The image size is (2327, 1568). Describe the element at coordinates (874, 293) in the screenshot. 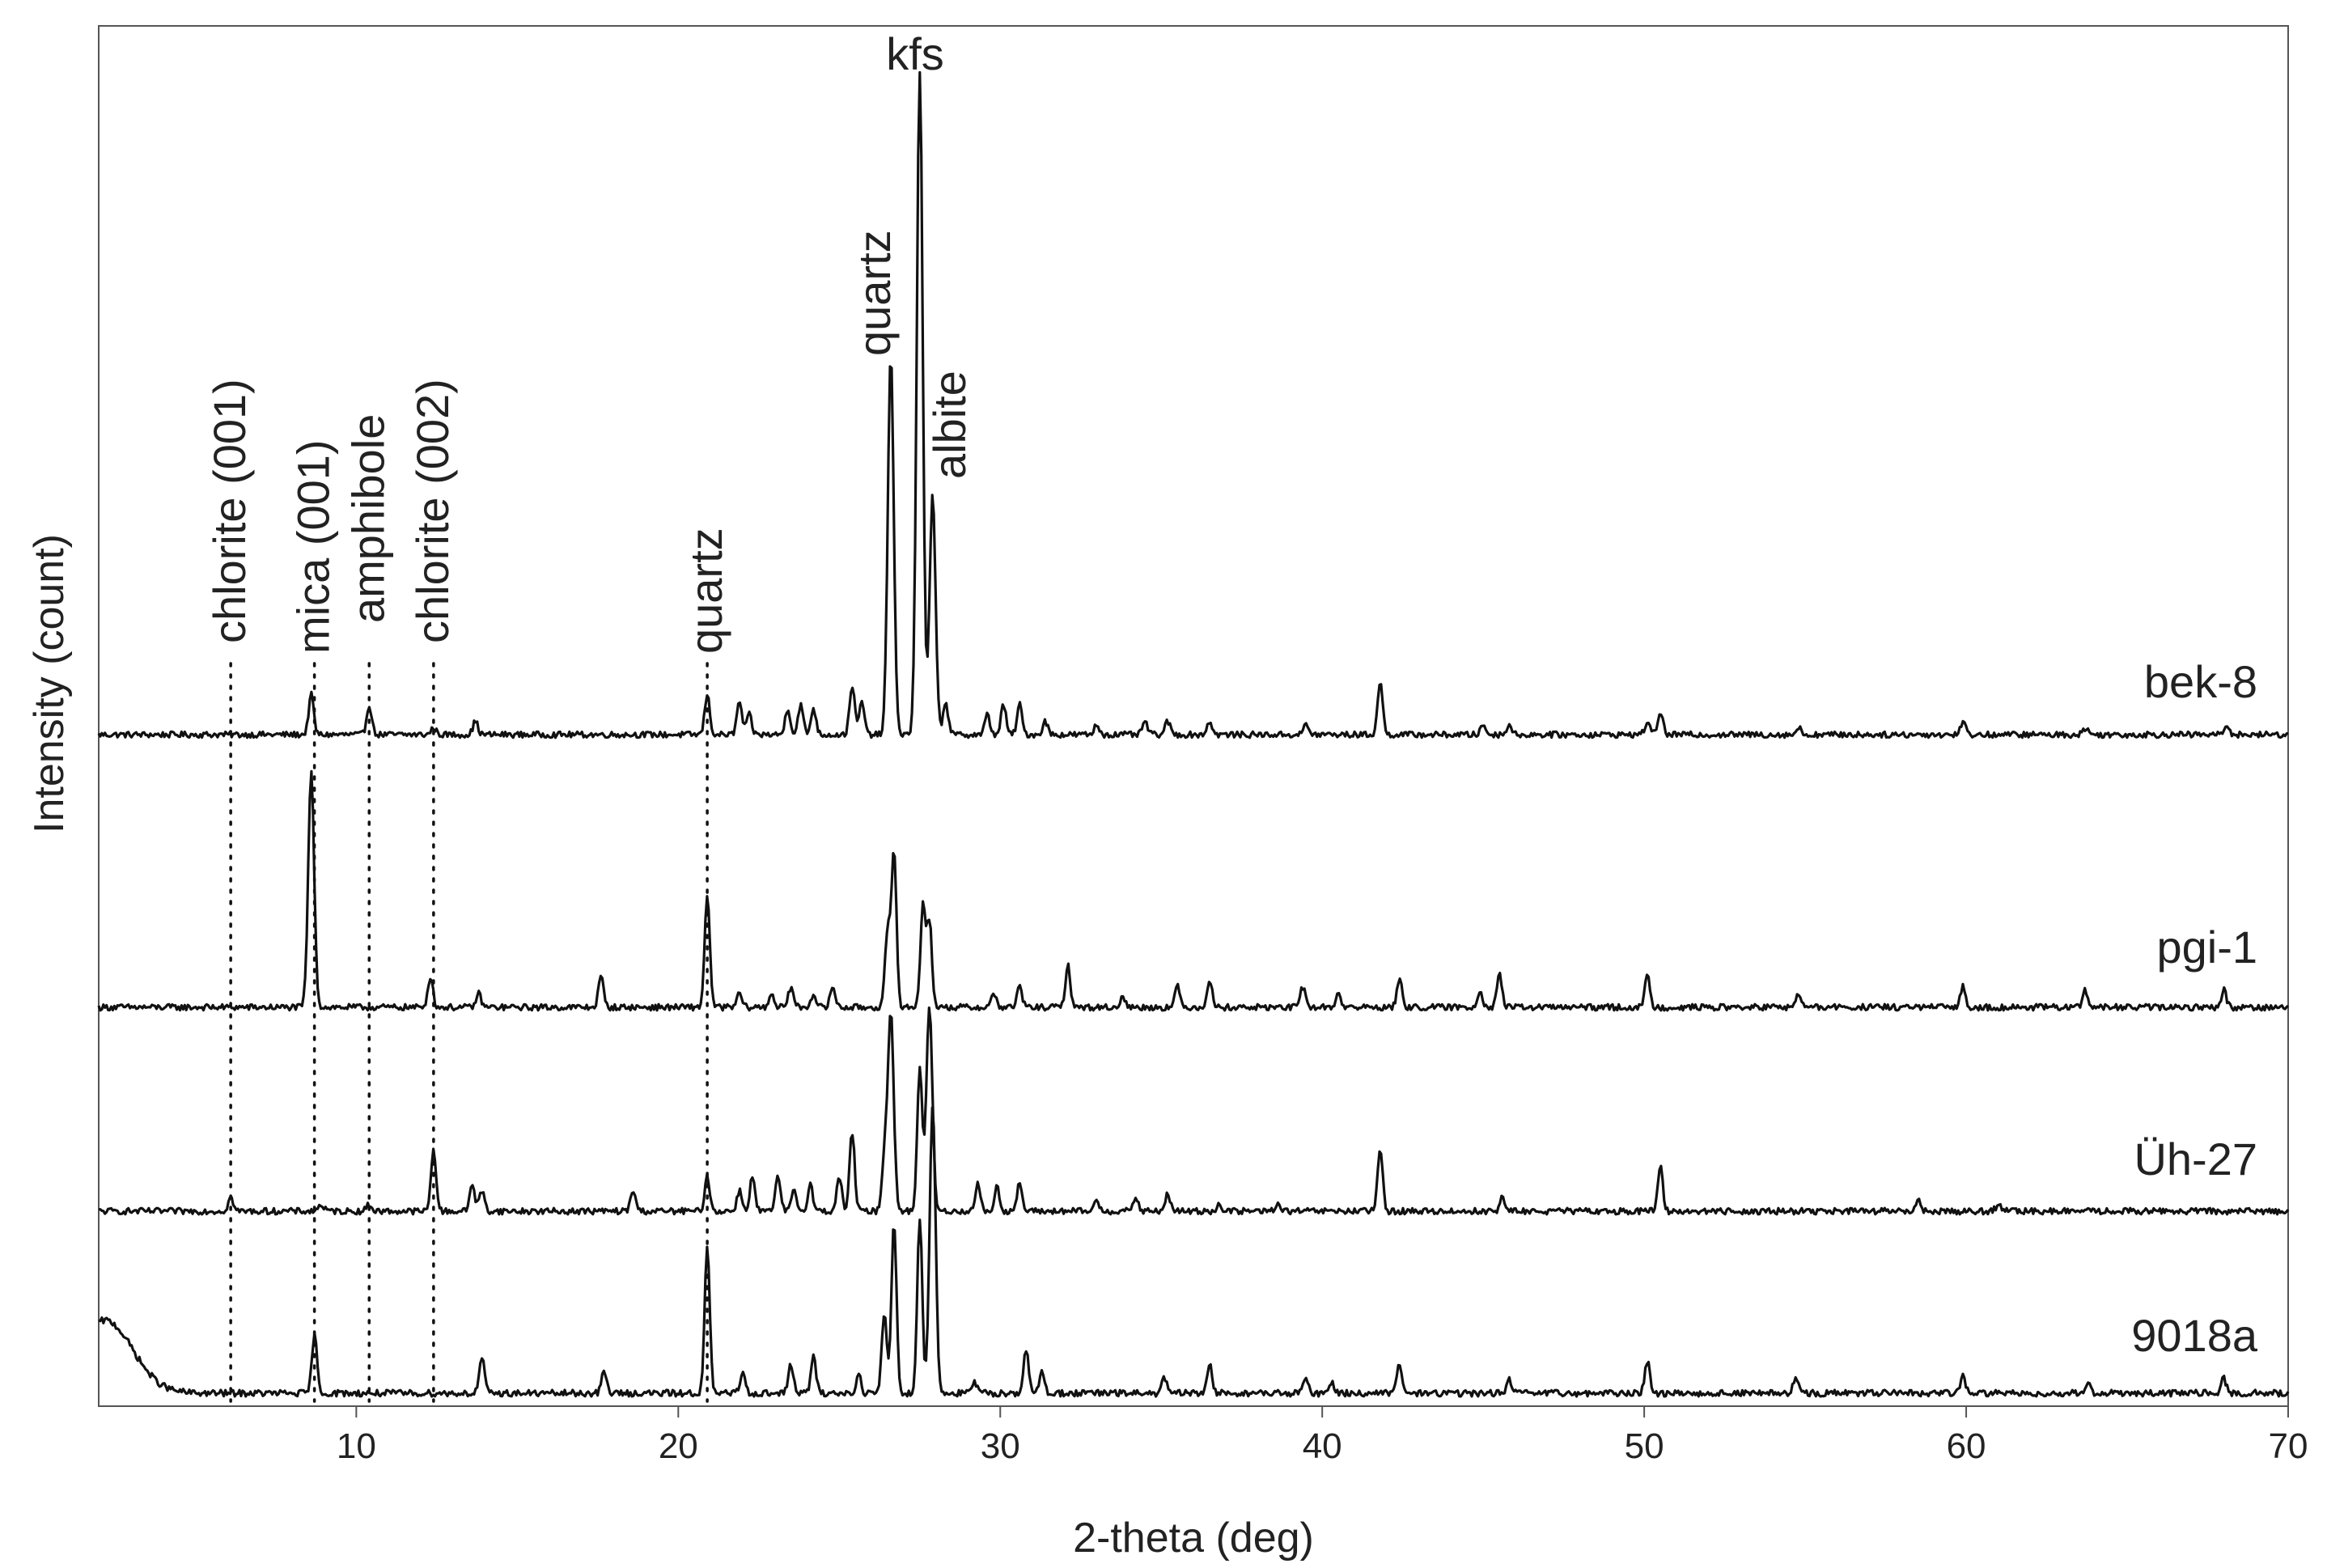

I see `peak-annotation: quartz` at that location.